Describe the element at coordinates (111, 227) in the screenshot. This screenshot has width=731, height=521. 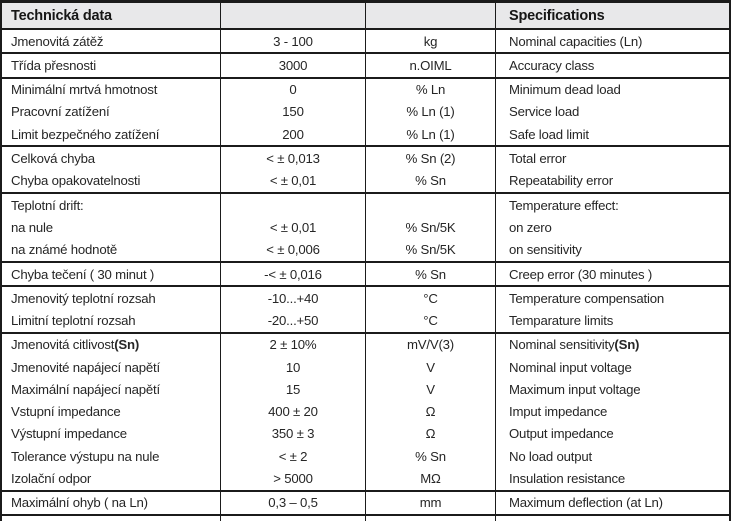
I see `label-czech-cell: na nule` at that location.